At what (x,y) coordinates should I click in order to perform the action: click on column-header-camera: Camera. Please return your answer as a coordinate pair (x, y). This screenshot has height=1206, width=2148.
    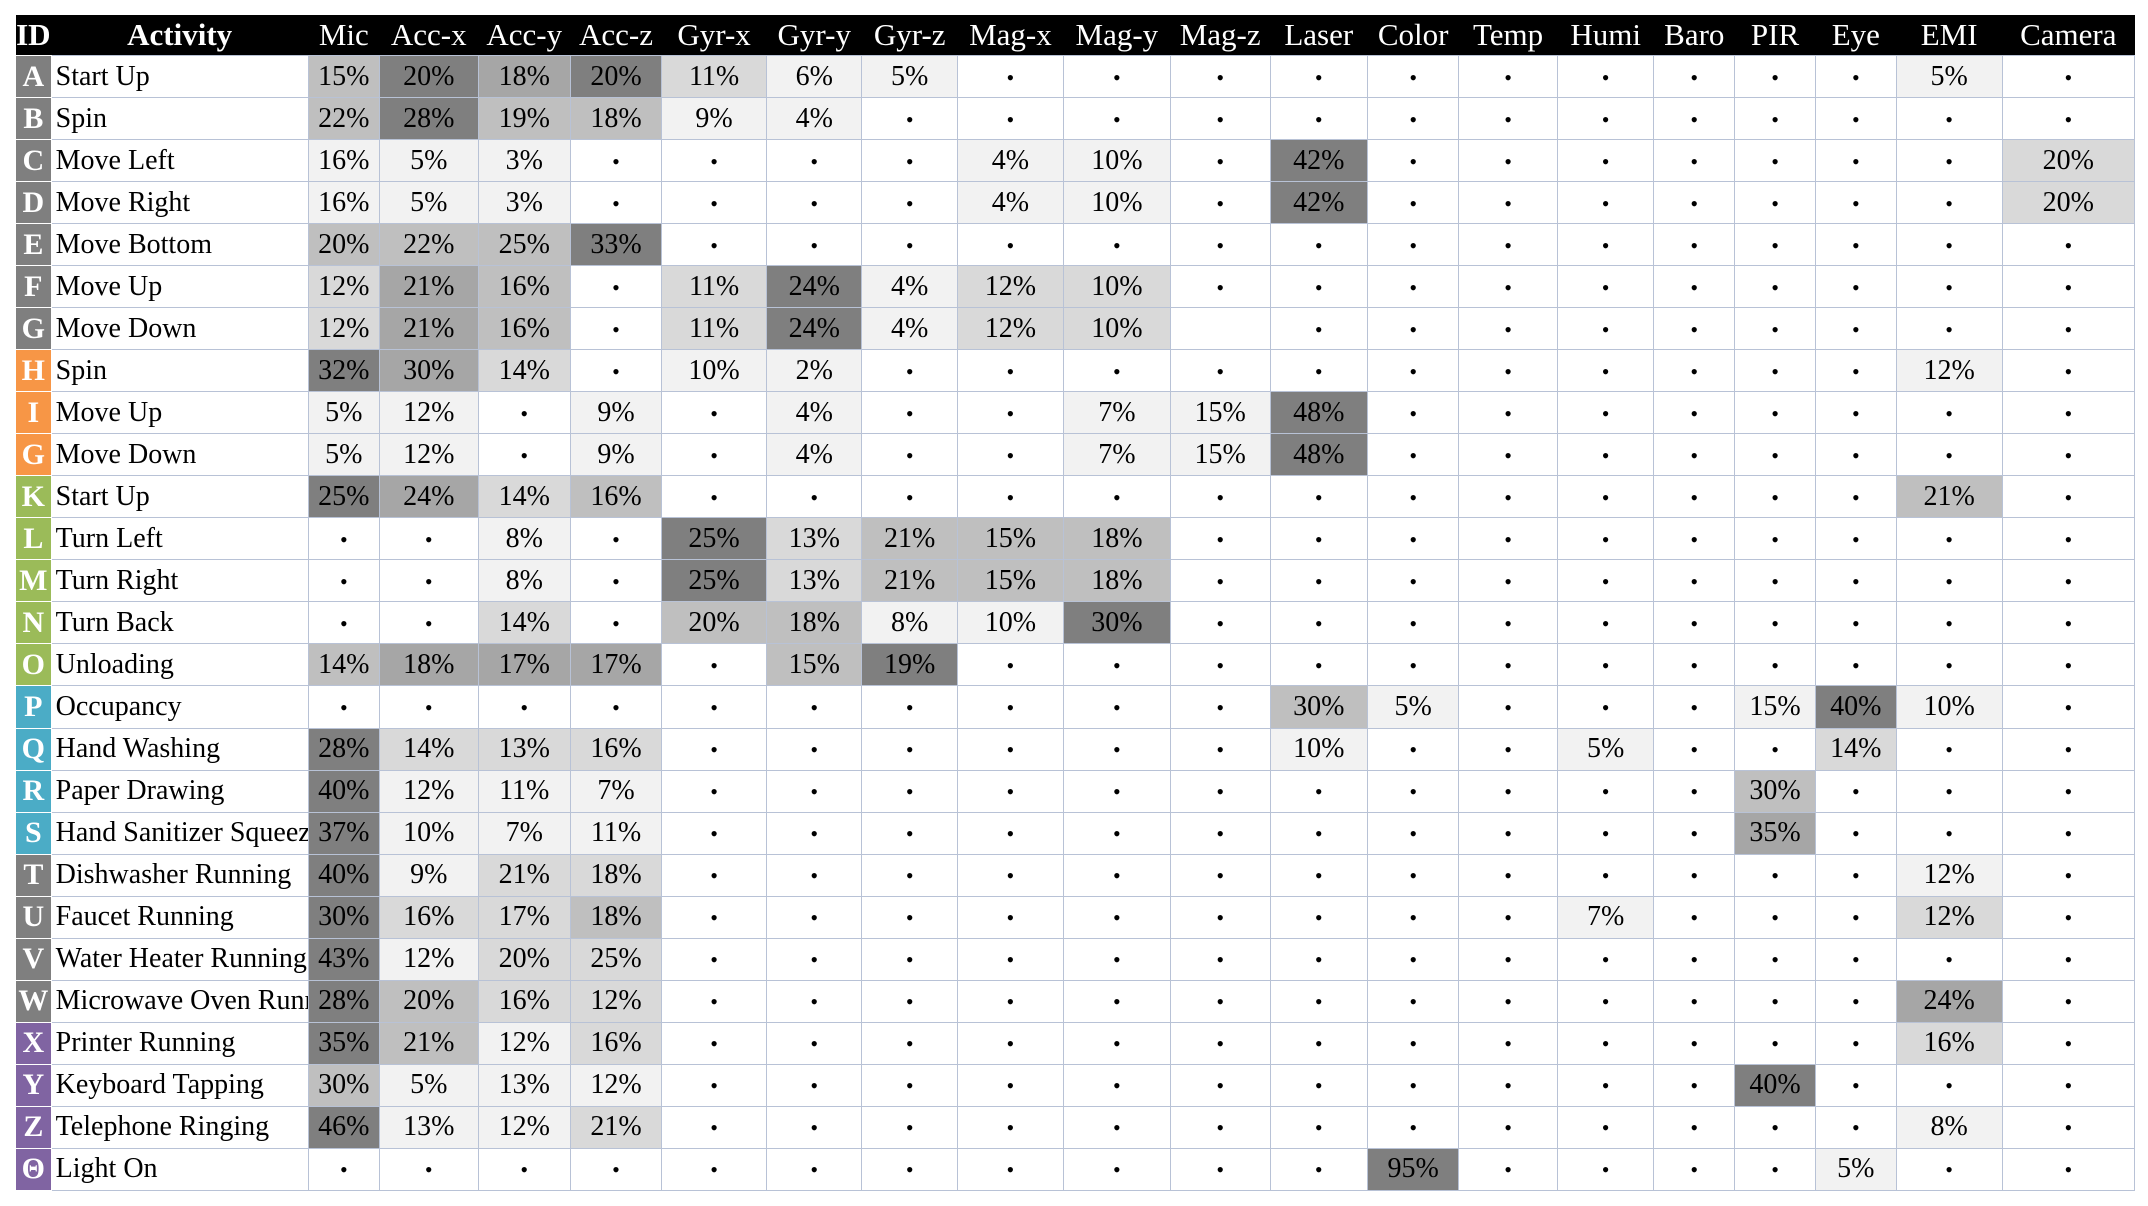
    Looking at the image, I should click on (2068, 35).